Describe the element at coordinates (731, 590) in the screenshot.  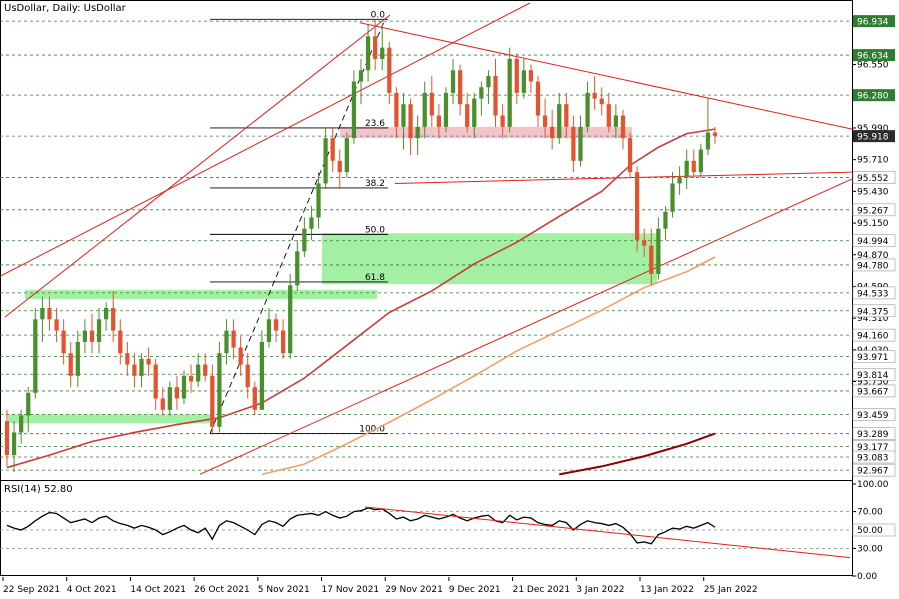
I see `time-axis-label: 25 Jan 2022` at that location.